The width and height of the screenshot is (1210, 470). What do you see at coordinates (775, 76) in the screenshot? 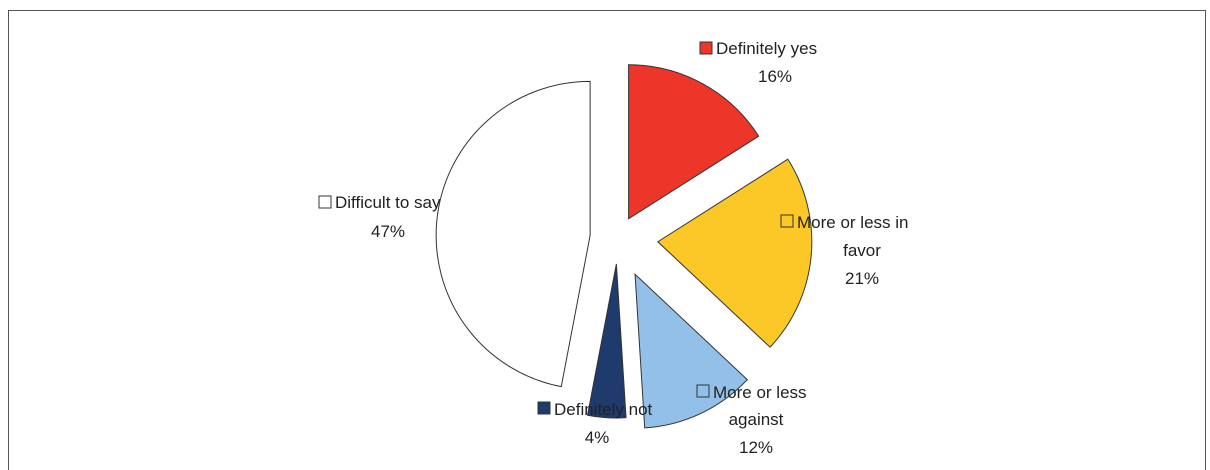
I see `slice-value-definitely-yes: 16%` at bounding box center [775, 76].